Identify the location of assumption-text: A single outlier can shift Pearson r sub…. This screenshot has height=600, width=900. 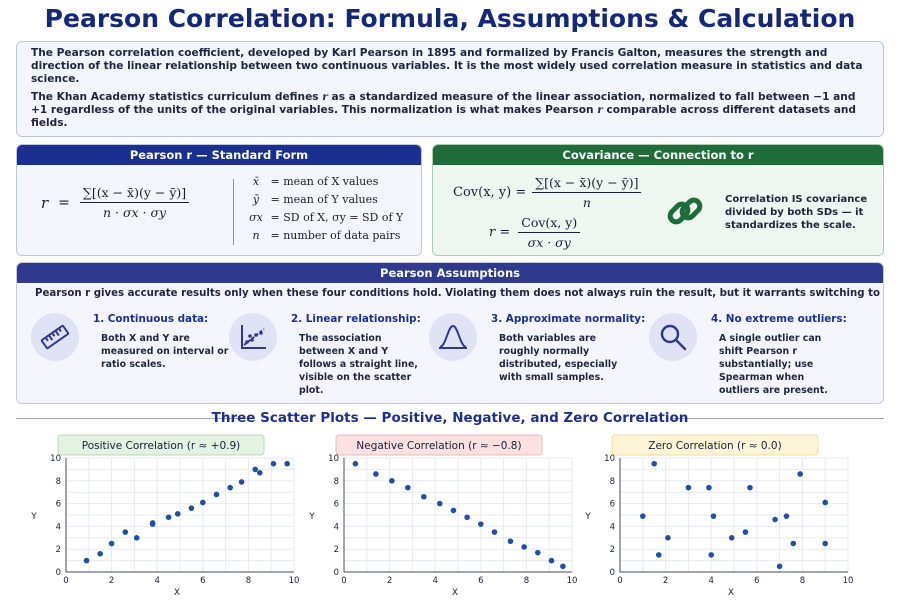
(773, 364).